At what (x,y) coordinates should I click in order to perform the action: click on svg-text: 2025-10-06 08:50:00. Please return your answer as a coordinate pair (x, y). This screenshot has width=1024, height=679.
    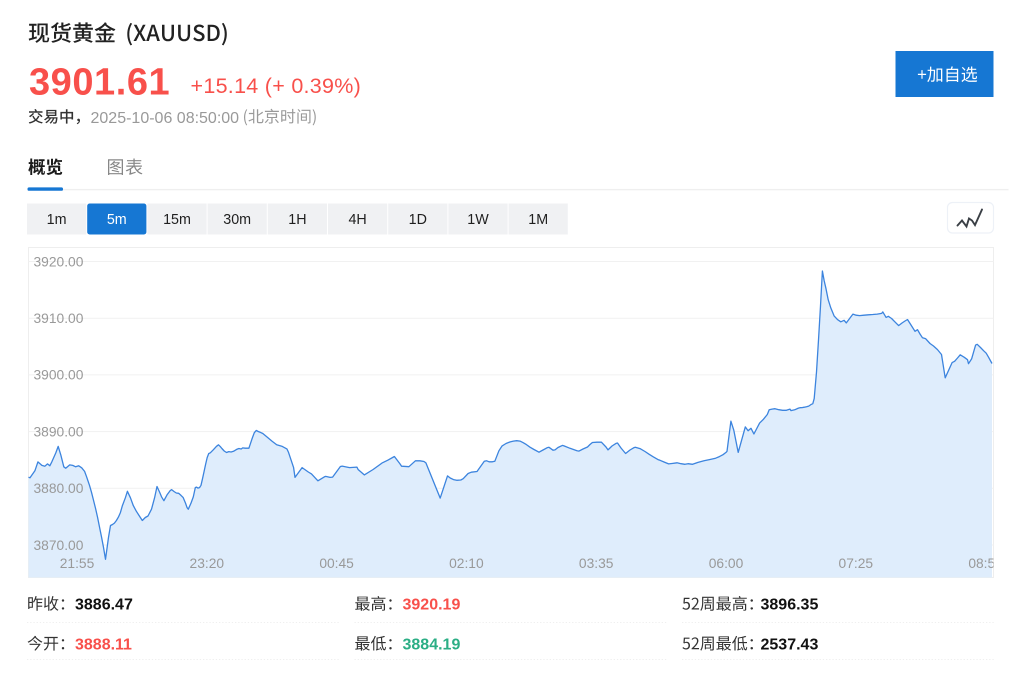
    Looking at the image, I should click on (165, 118).